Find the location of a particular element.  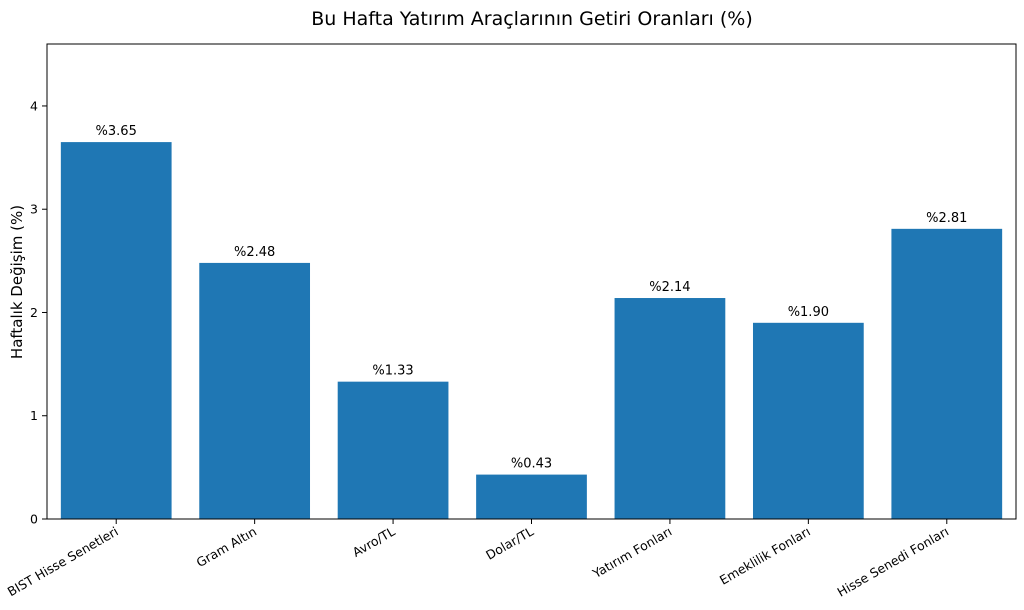

x-tick-label-2: Gram Altın is located at coordinates (226, 547).